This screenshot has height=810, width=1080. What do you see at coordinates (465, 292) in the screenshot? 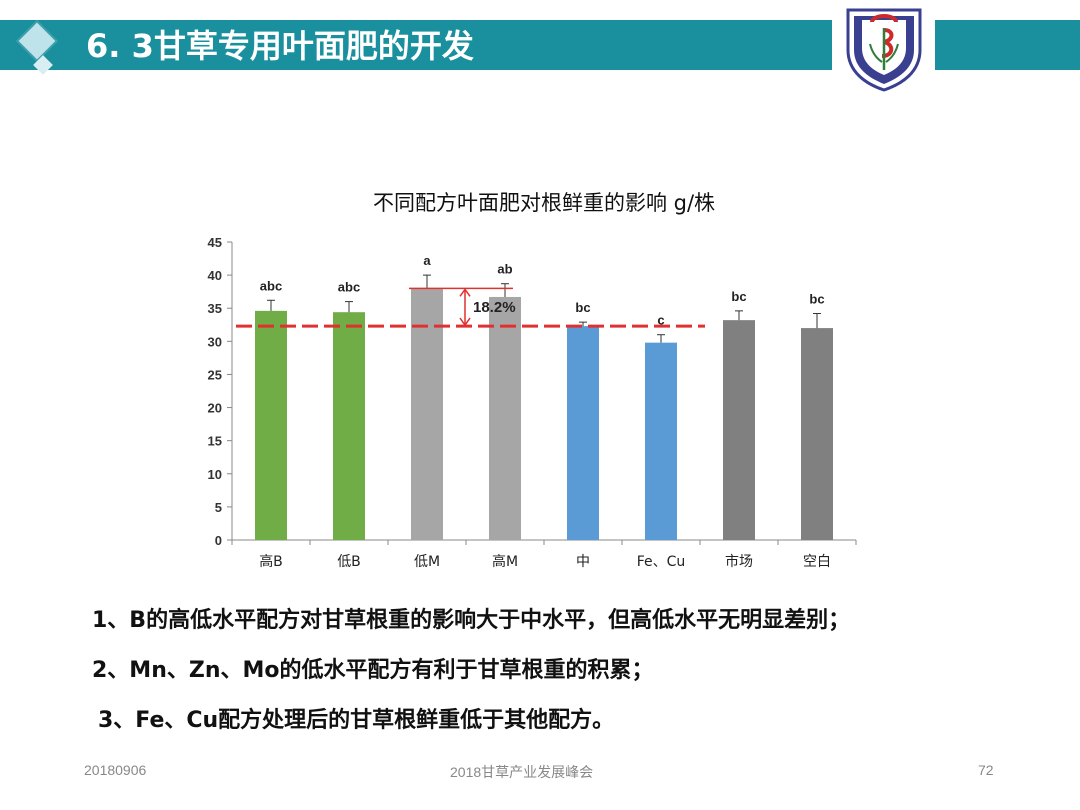
I see `annotation-arrow-up` at bounding box center [465, 292].